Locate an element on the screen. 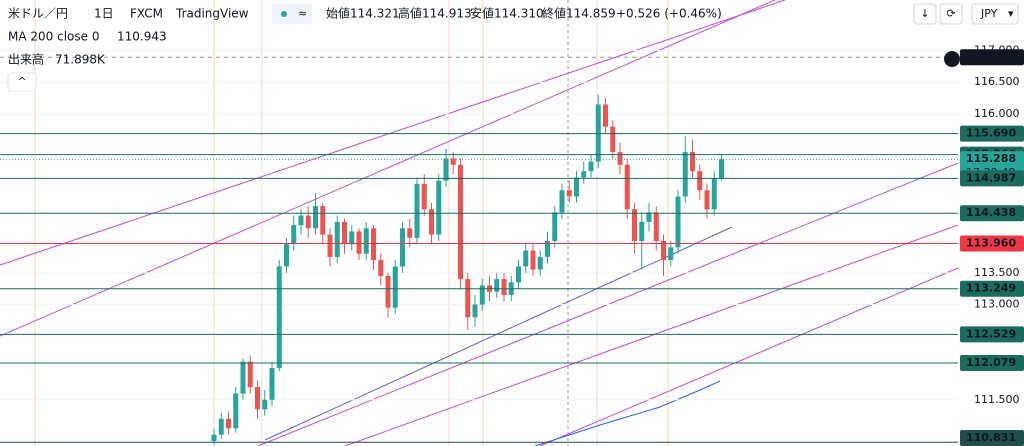 The image size is (1024, 446). indicator-name: 出来高 is located at coordinates (26, 59).